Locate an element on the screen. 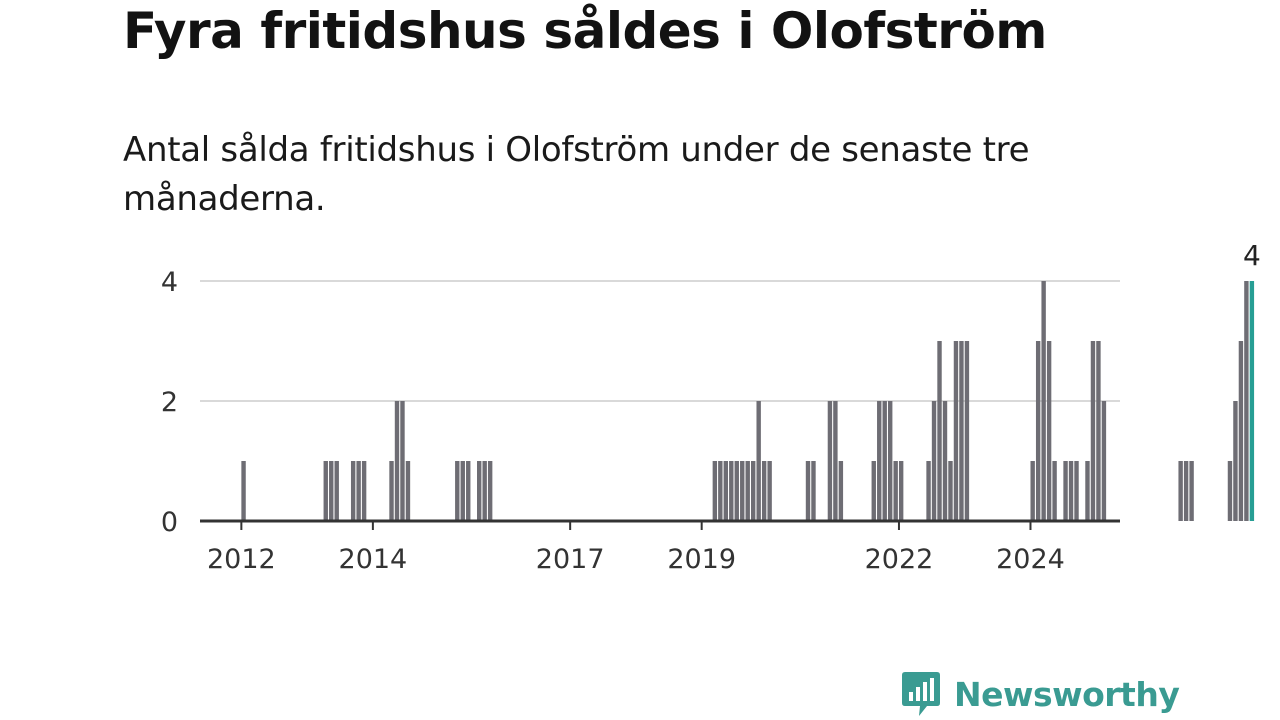 The width and height of the screenshot is (1280, 720). newsworthy-brand: Newsworthy is located at coordinates (1040, 694).